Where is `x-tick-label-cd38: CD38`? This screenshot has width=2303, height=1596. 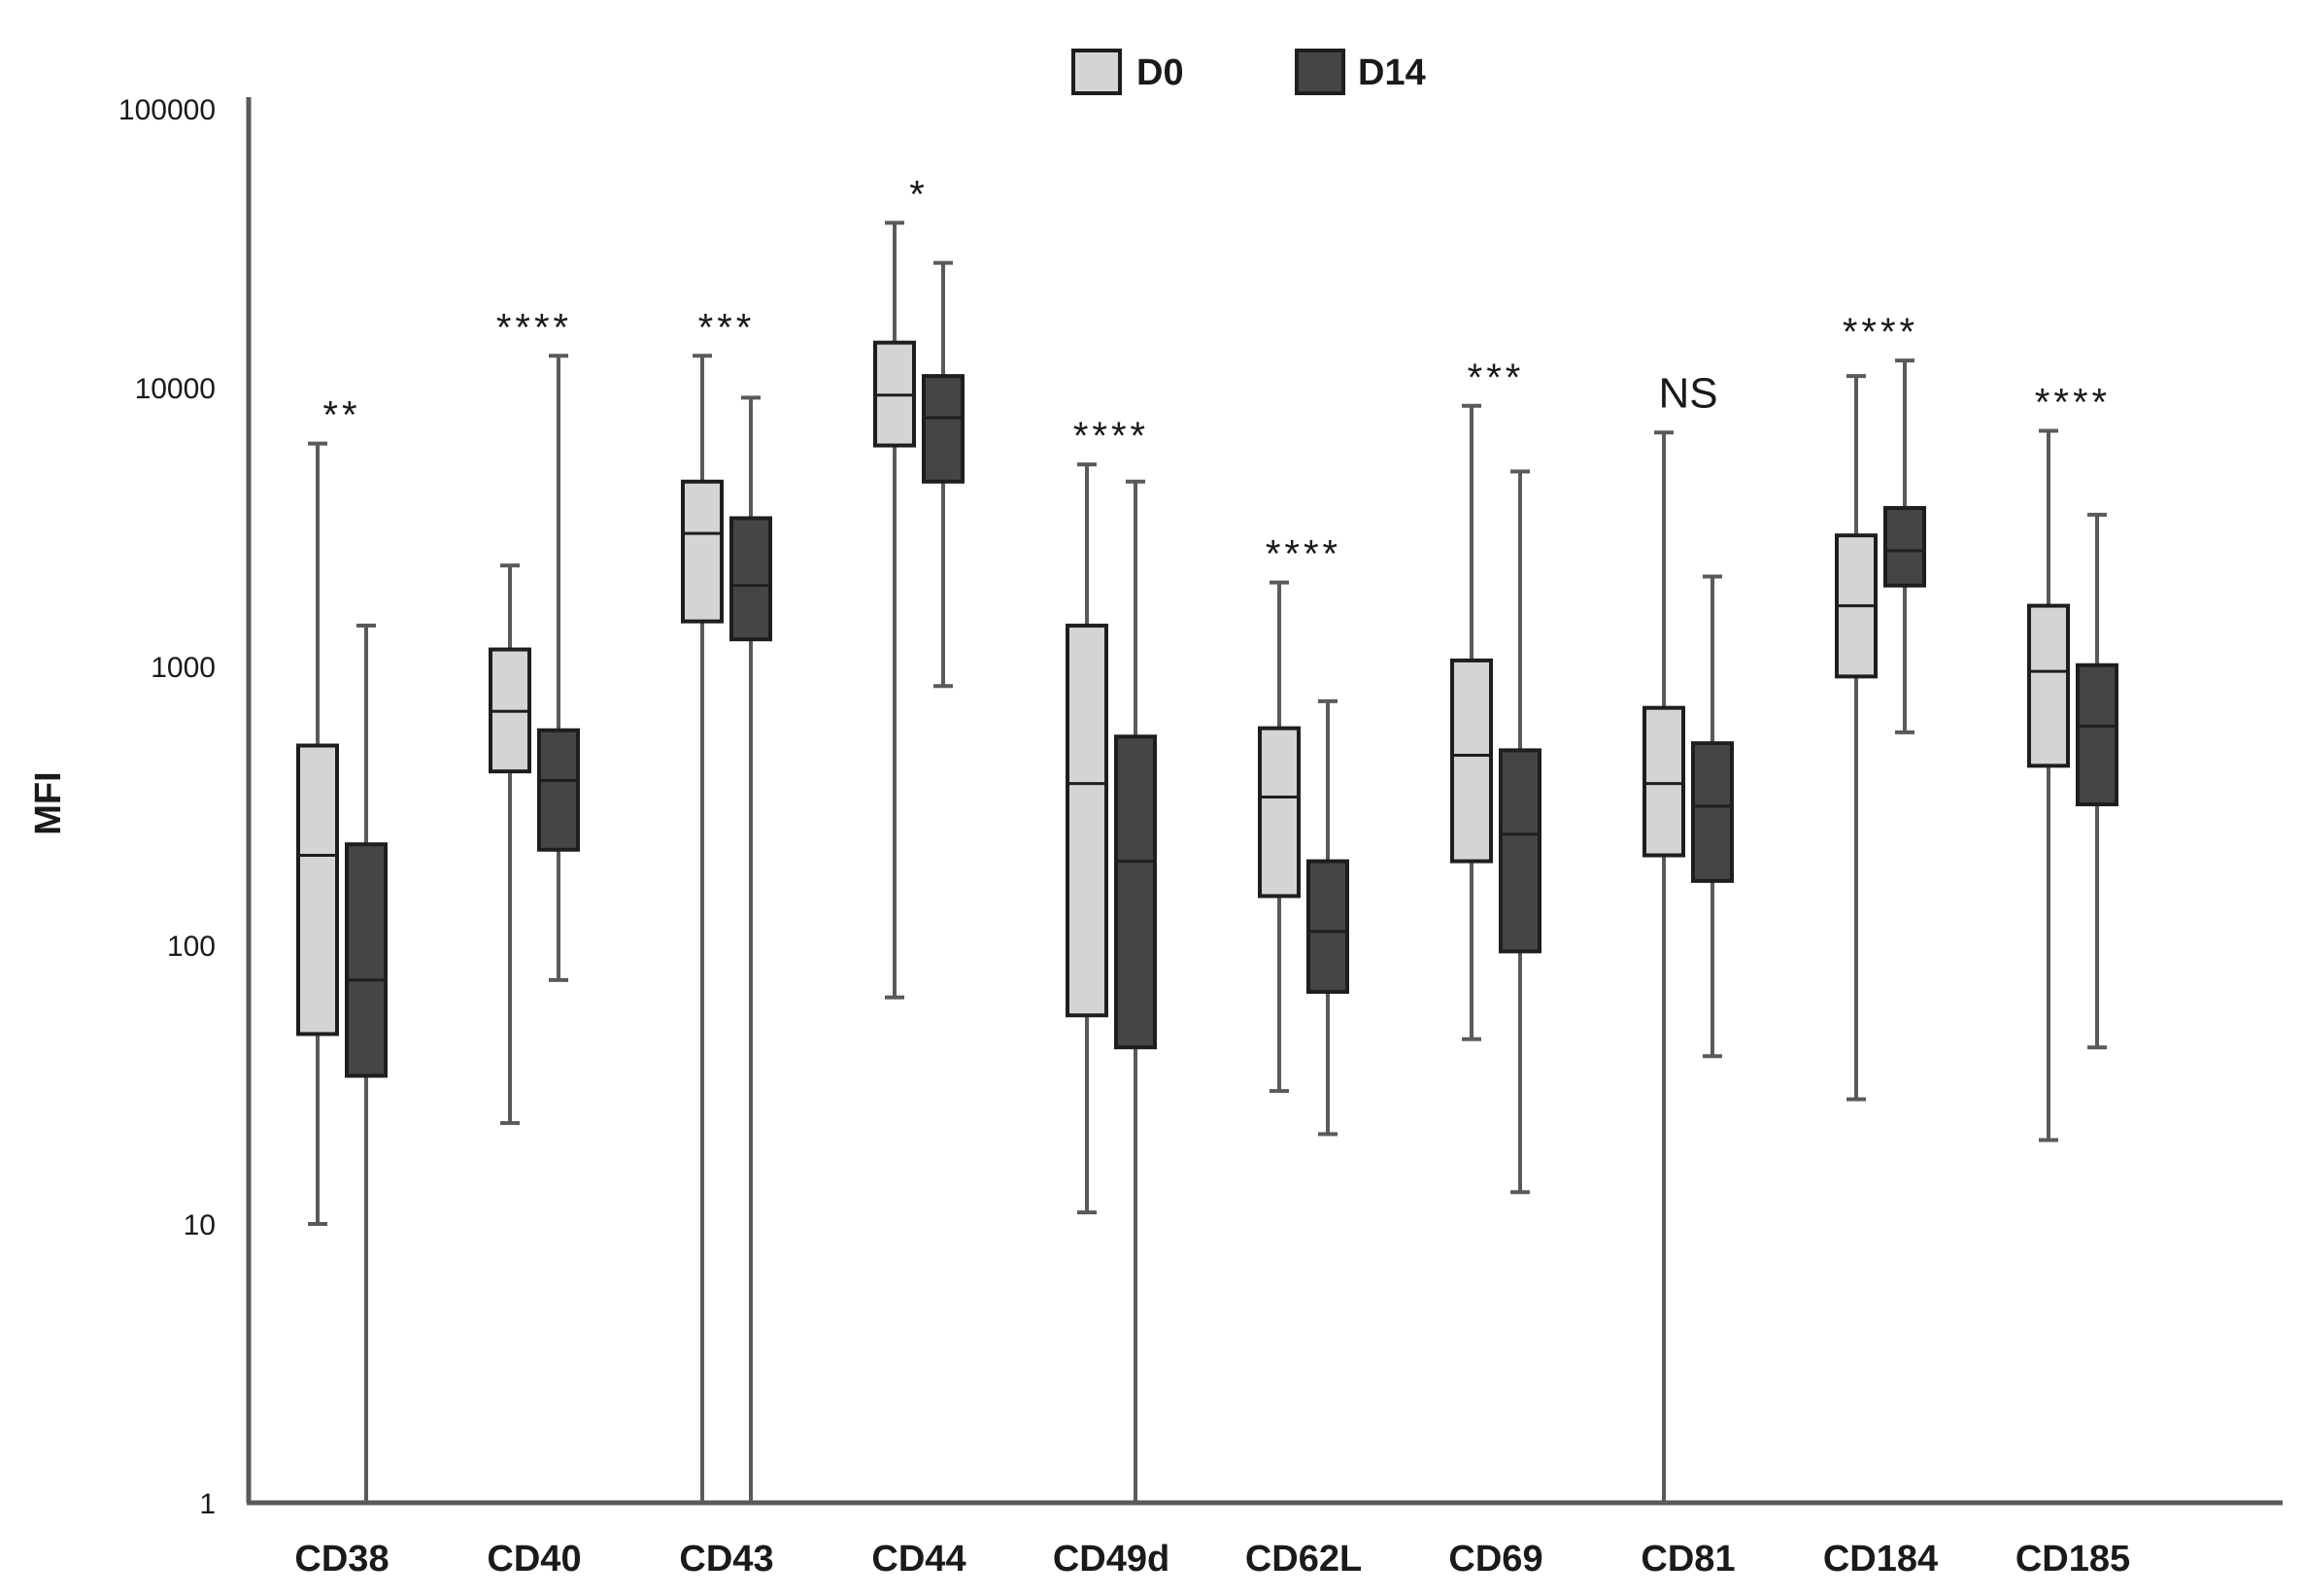
x-tick-label-cd38: CD38 is located at coordinates (341, 1559).